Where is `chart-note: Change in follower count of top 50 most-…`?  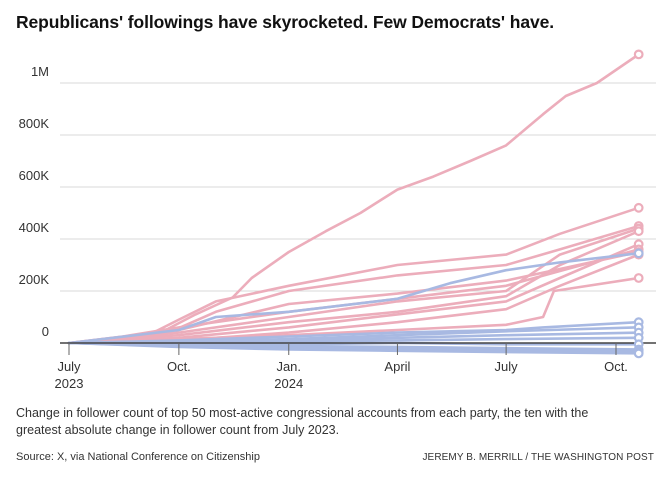
chart-note: Change in follower count of top 50 most-… is located at coordinates (302, 421).